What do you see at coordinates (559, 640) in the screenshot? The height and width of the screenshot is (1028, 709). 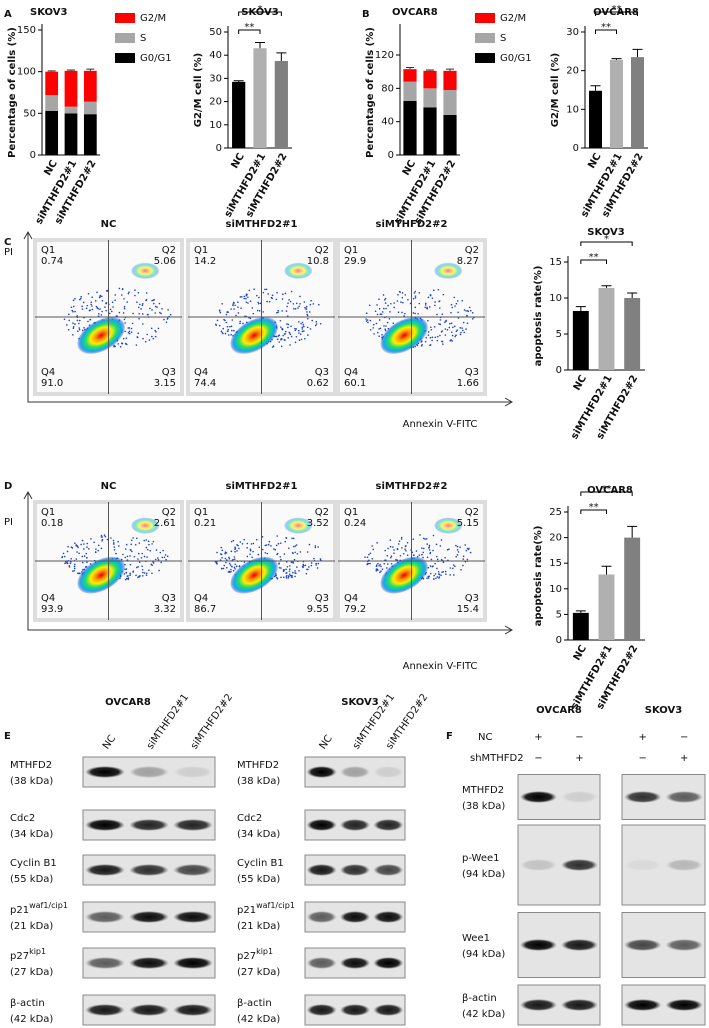 I see `y-tick-label: 0` at bounding box center [559, 640].